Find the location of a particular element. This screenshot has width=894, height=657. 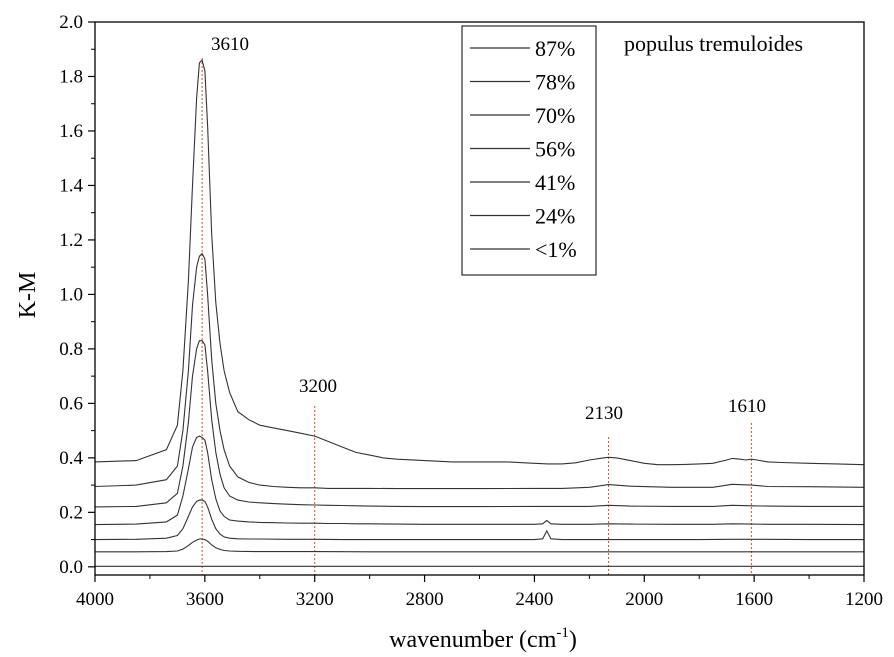

legend-label-0: 87% is located at coordinates (555, 48).